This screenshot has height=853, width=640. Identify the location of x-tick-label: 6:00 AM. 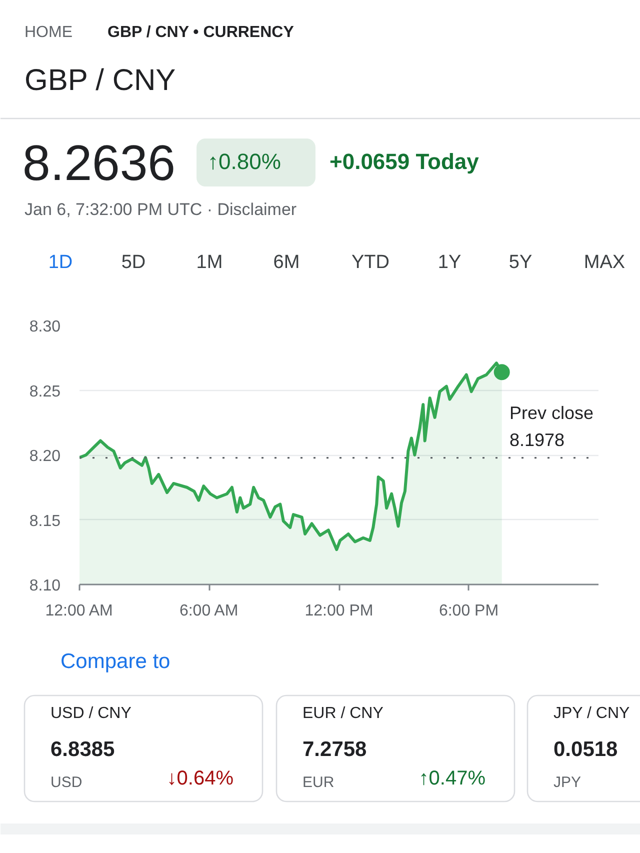
(208, 611).